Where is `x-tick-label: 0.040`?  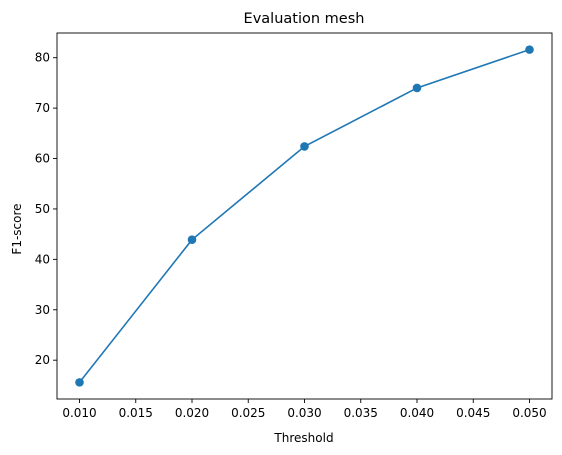
x-tick-label: 0.040 is located at coordinates (417, 413).